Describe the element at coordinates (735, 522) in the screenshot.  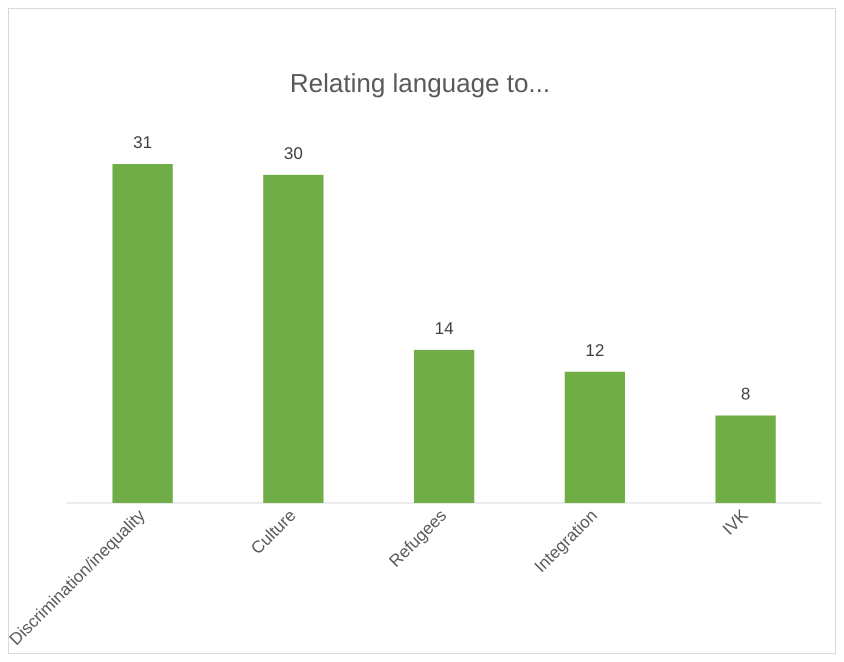
I see `x-tick-label: IVK` at that location.